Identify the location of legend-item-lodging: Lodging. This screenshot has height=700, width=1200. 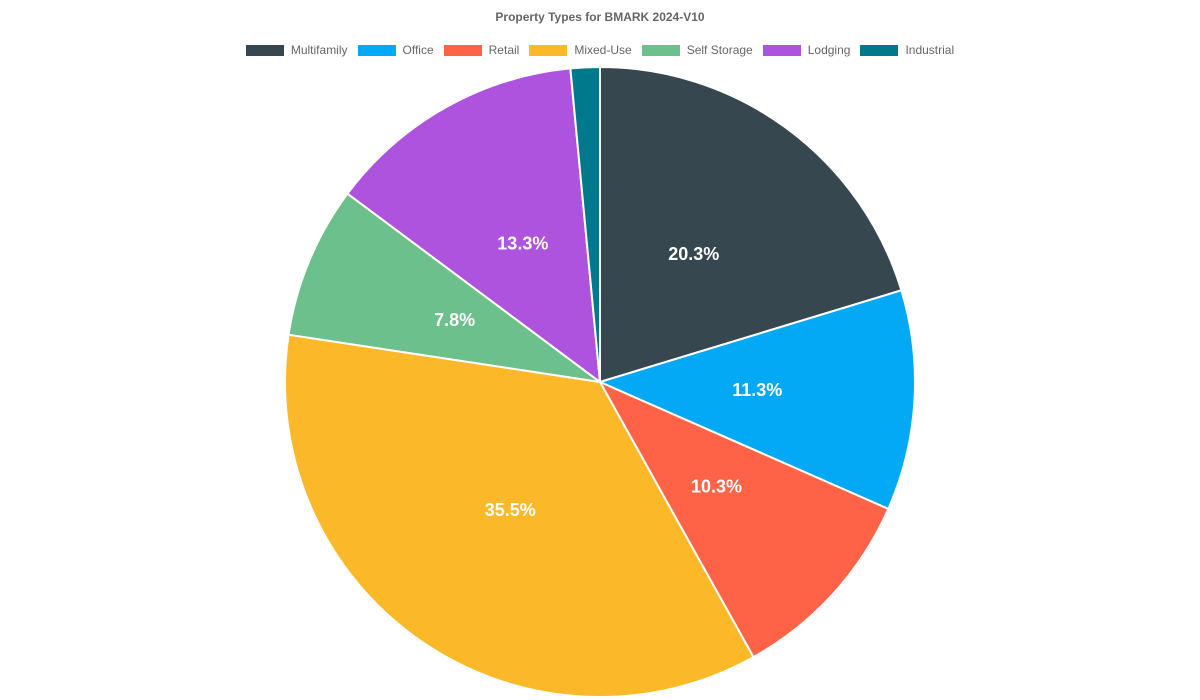
(806, 50).